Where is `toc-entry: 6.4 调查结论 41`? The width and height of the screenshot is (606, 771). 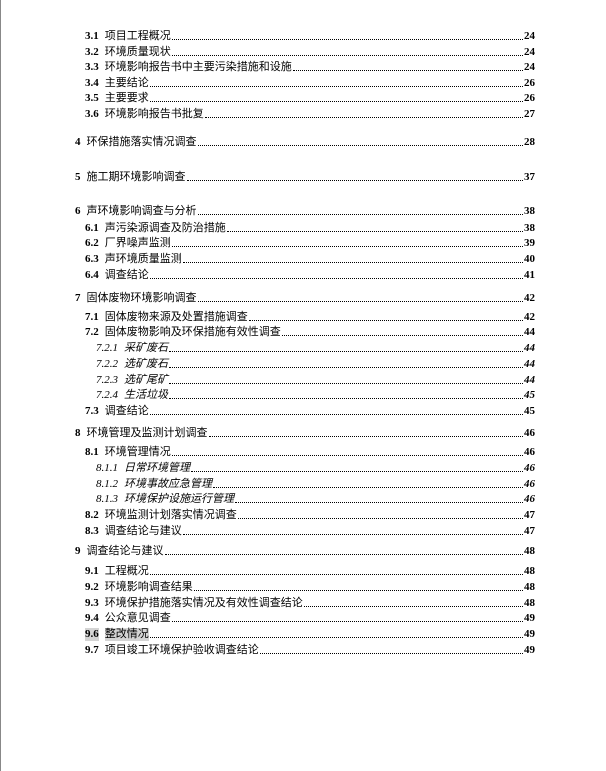
toc-entry: 6.4 调查结论 41 is located at coordinates (310, 274).